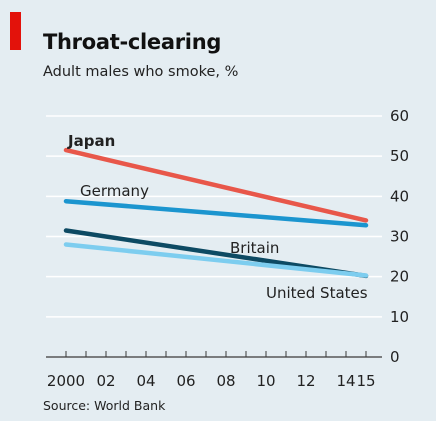 The height and width of the screenshot is (421, 444). Describe the element at coordinates (399, 156) in the screenshot. I see `y-tick-label-50: 50` at that location.